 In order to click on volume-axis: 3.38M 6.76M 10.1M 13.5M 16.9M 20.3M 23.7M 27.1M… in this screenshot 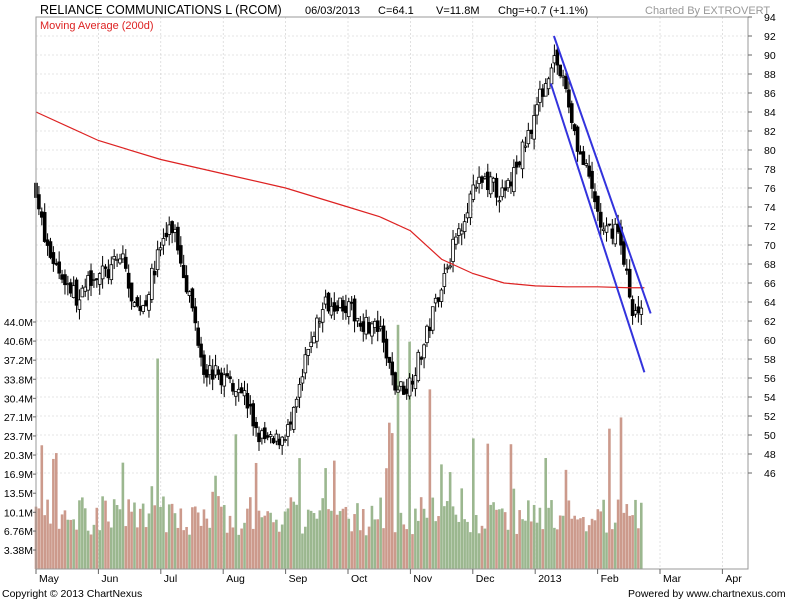, I will do `click(20, 437)`.